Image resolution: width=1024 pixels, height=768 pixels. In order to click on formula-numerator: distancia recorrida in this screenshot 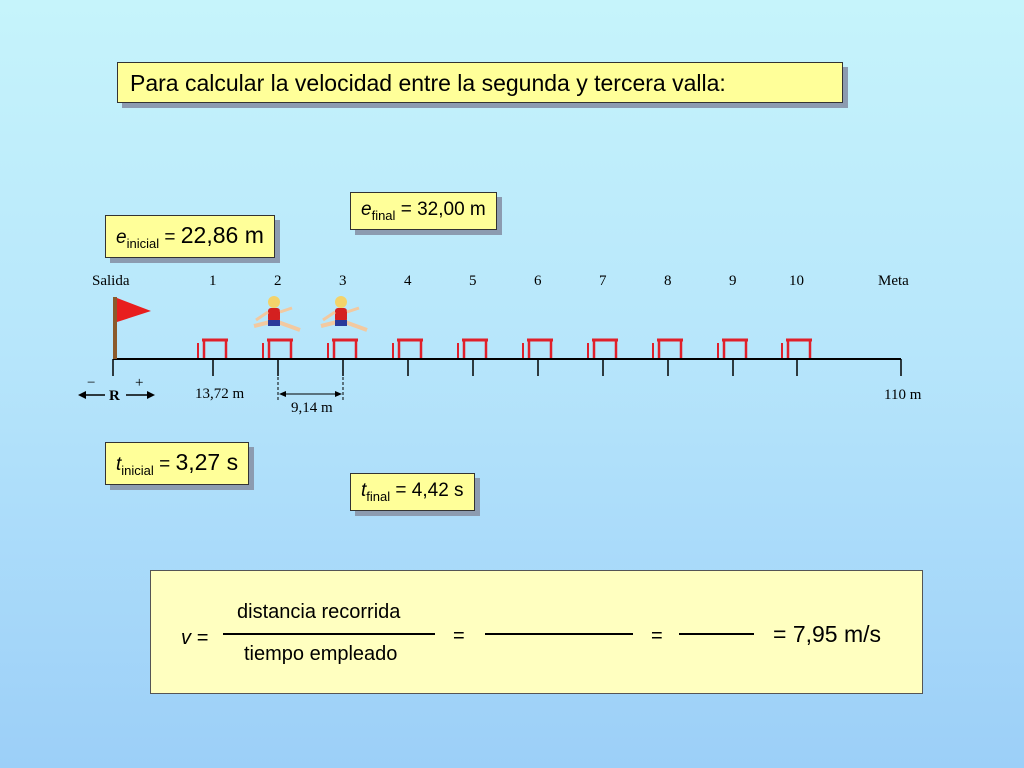, I will do `click(319, 612)`.